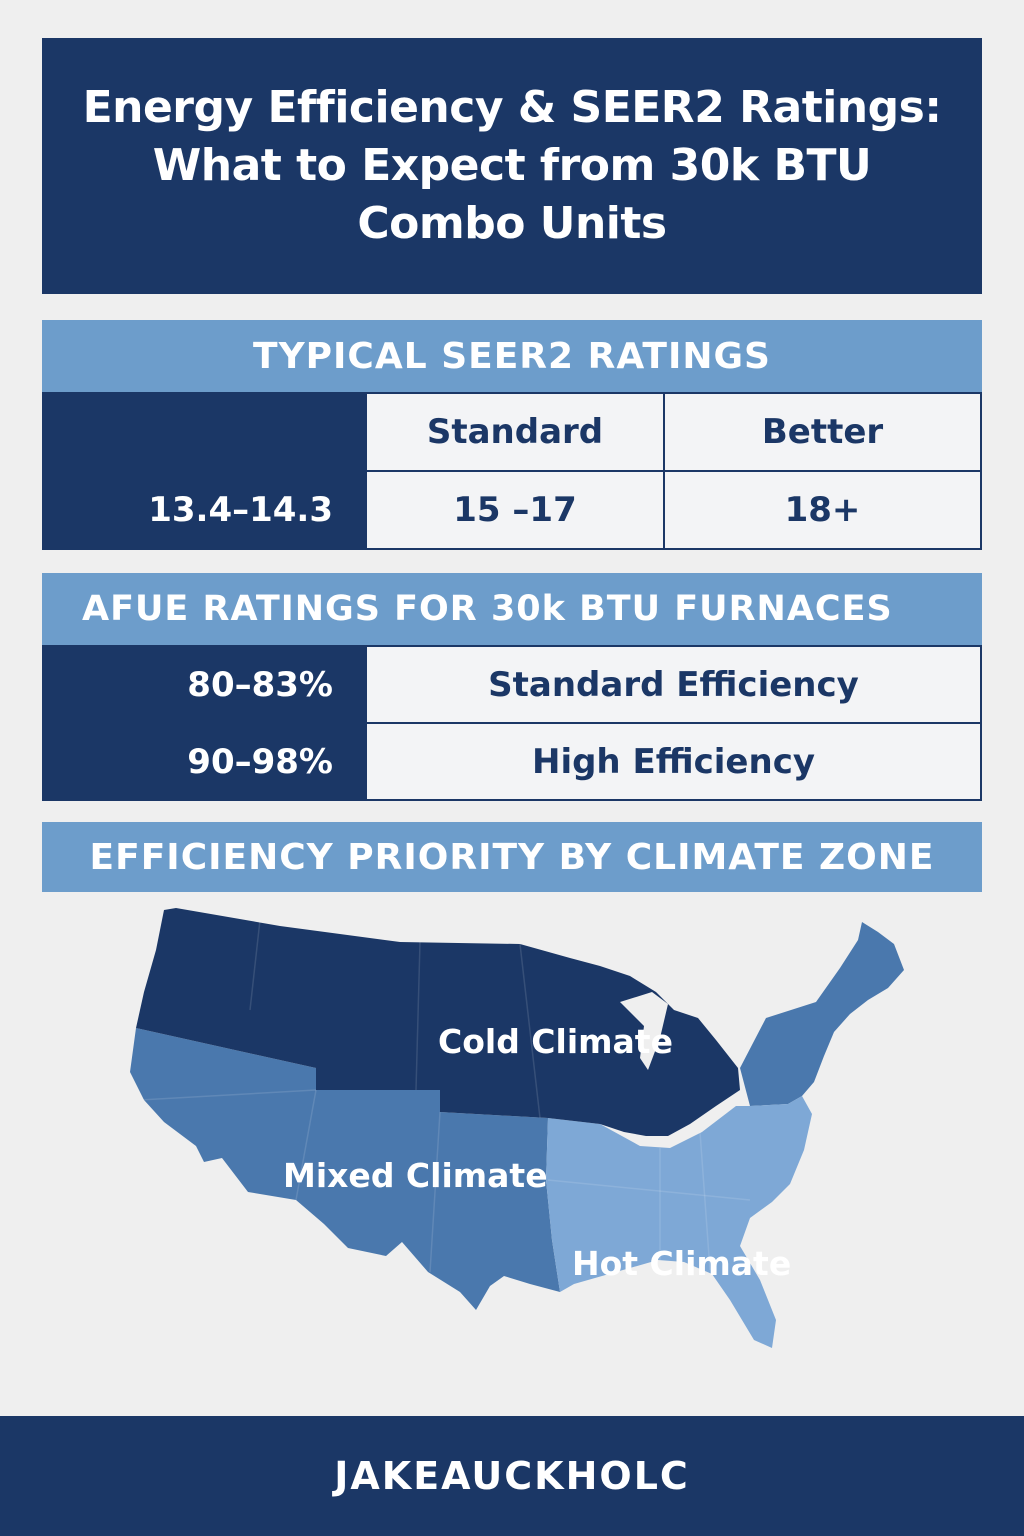 This screenshot has width=1024, height=1536. I want to click on hot-climate-region, so click(679, 1222).